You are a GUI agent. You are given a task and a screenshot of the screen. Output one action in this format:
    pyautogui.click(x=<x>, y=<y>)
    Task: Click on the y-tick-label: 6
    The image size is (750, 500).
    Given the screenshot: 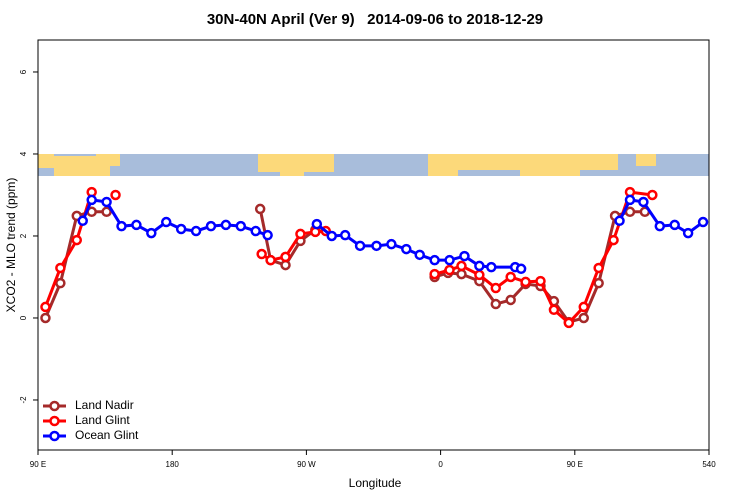 What is the action you would take?
    pyautogui.click(x=23, y=71)
    